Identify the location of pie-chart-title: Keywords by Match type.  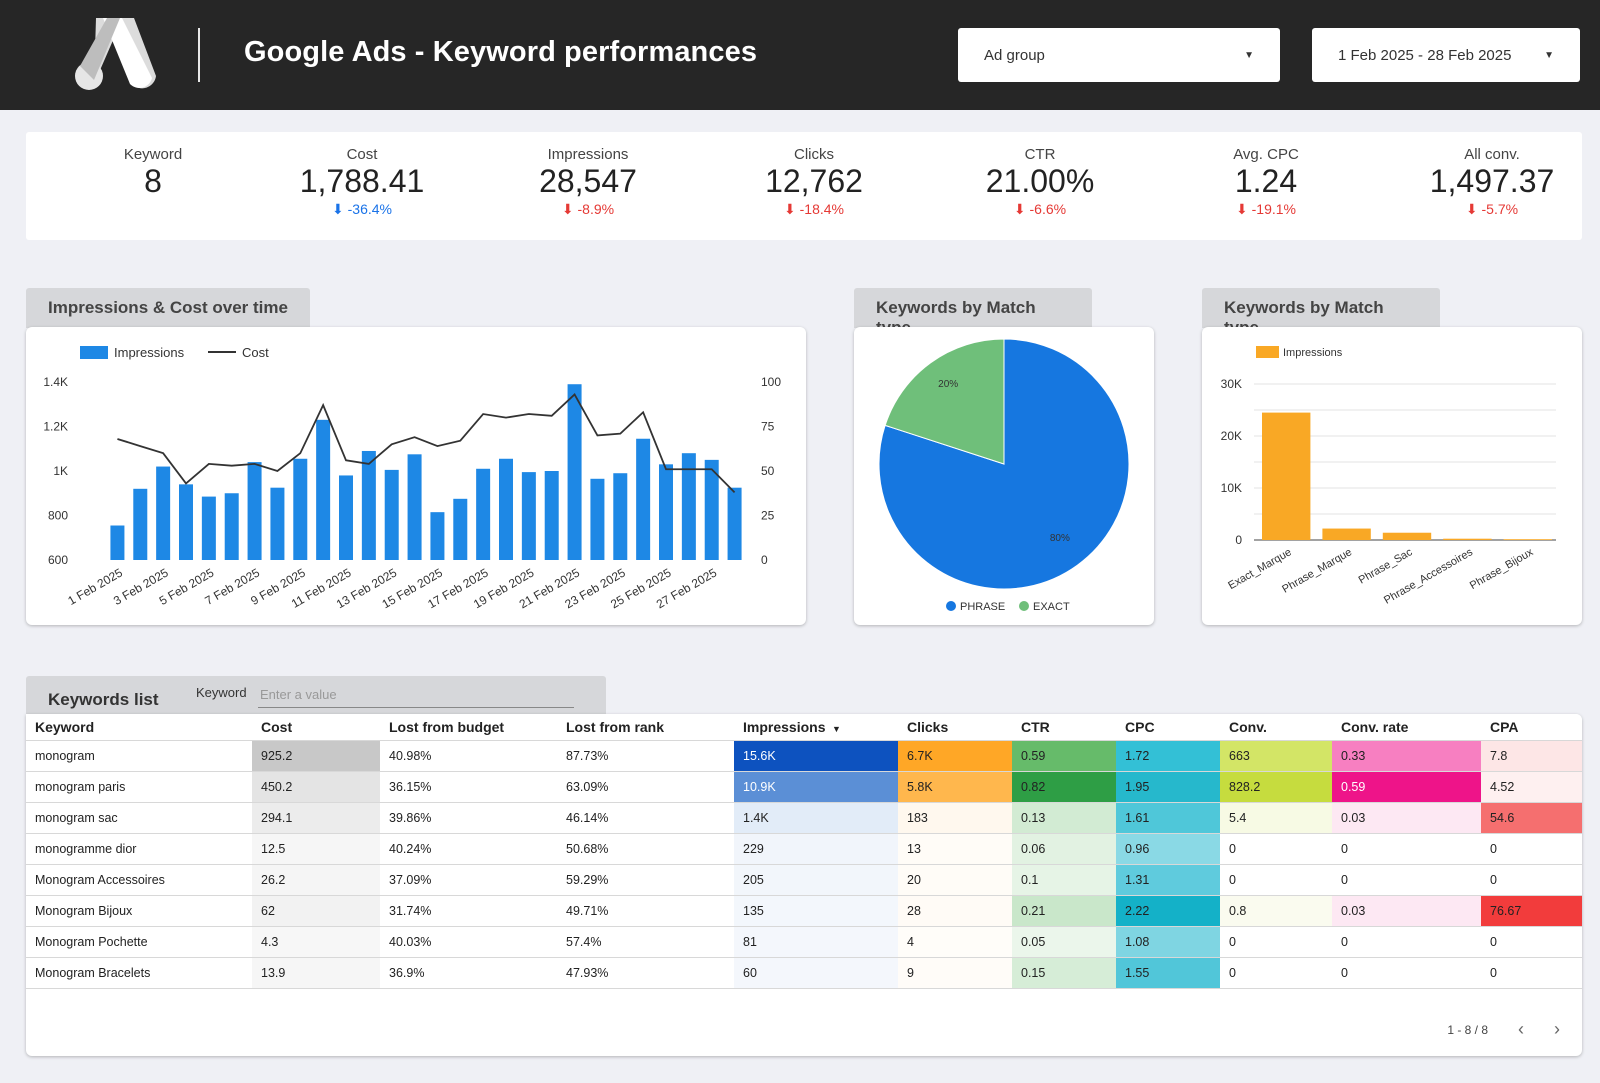
(973, 312).